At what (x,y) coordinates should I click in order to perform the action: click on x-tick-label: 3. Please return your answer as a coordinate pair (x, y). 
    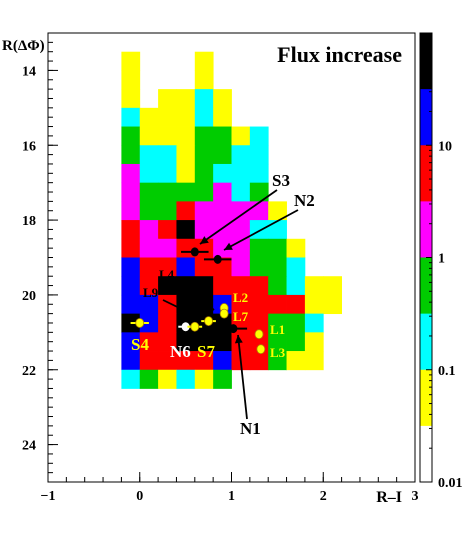
    Looking at the image, I should click on (415, 496).